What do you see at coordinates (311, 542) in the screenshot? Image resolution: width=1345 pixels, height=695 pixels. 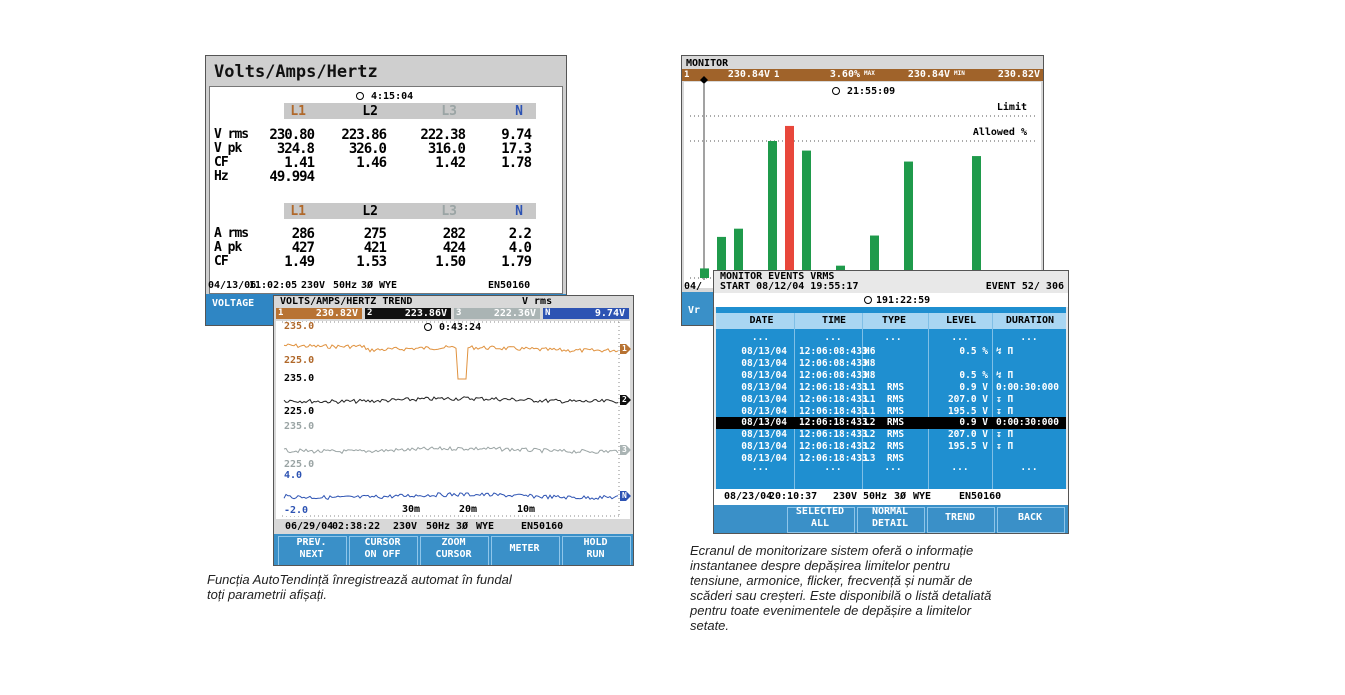 I see `button-label: PREV.` at bounding box center [311, 542].